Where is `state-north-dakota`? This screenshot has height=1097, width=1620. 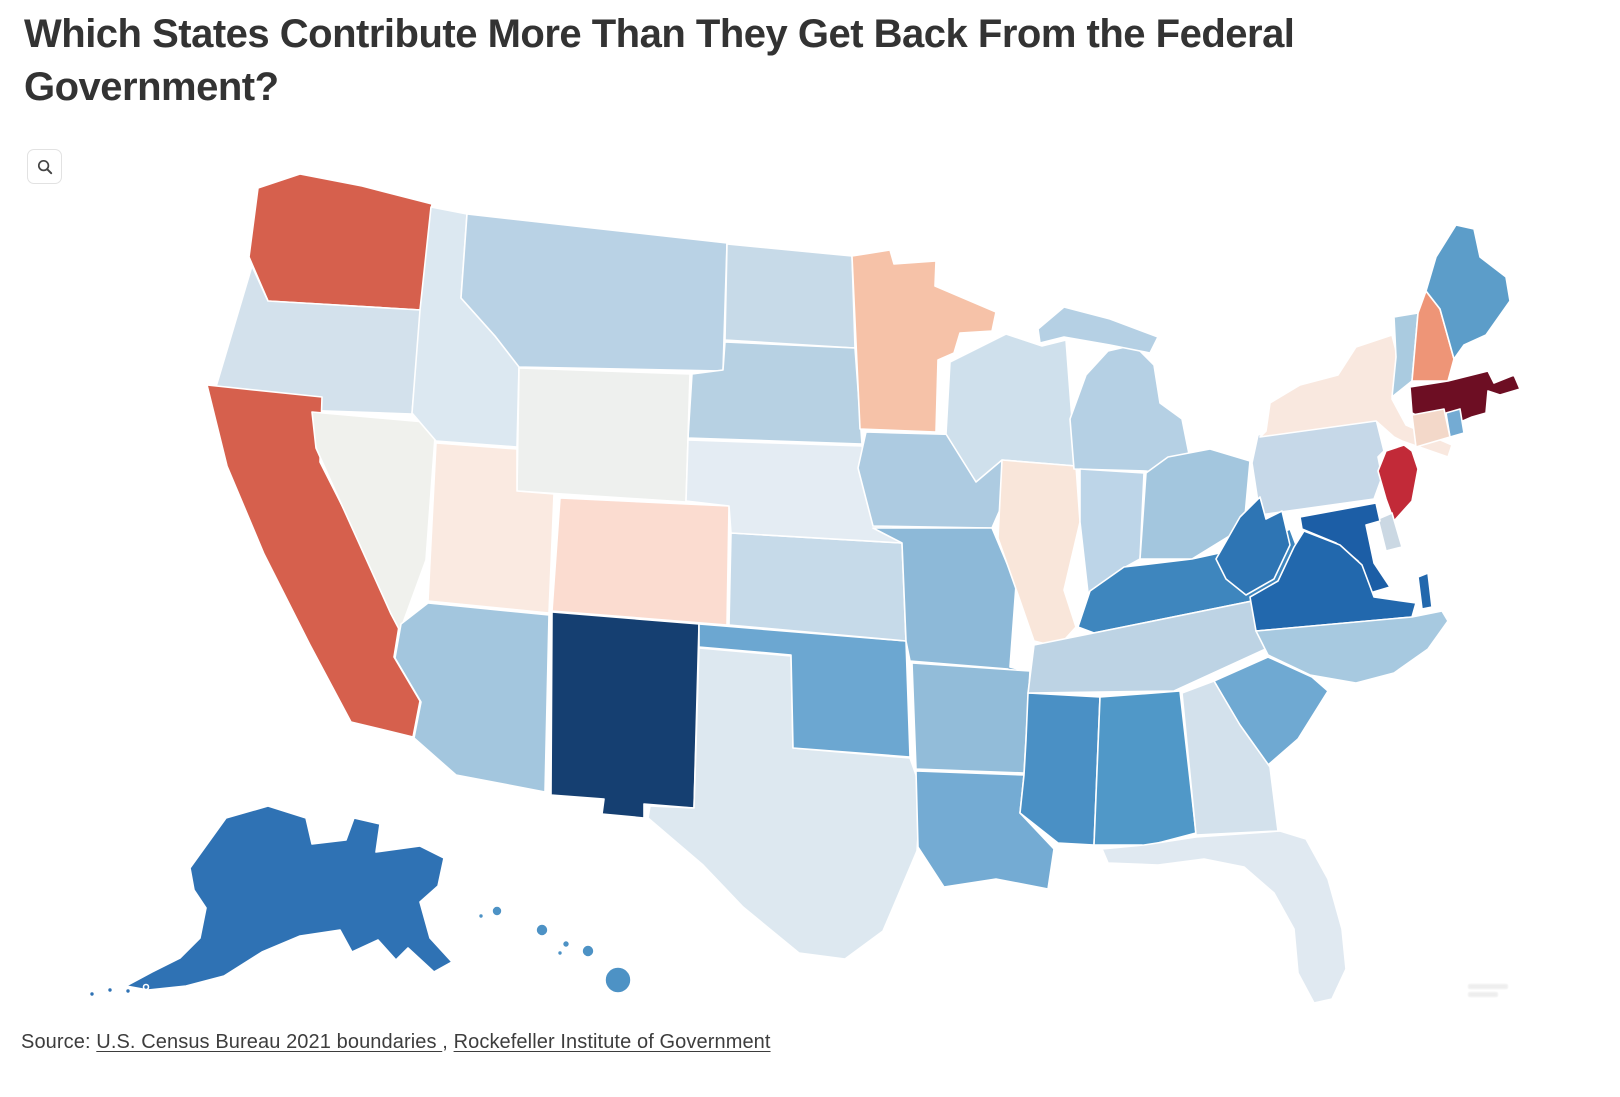 state-north-dakota is located at coordinates (790, 296).